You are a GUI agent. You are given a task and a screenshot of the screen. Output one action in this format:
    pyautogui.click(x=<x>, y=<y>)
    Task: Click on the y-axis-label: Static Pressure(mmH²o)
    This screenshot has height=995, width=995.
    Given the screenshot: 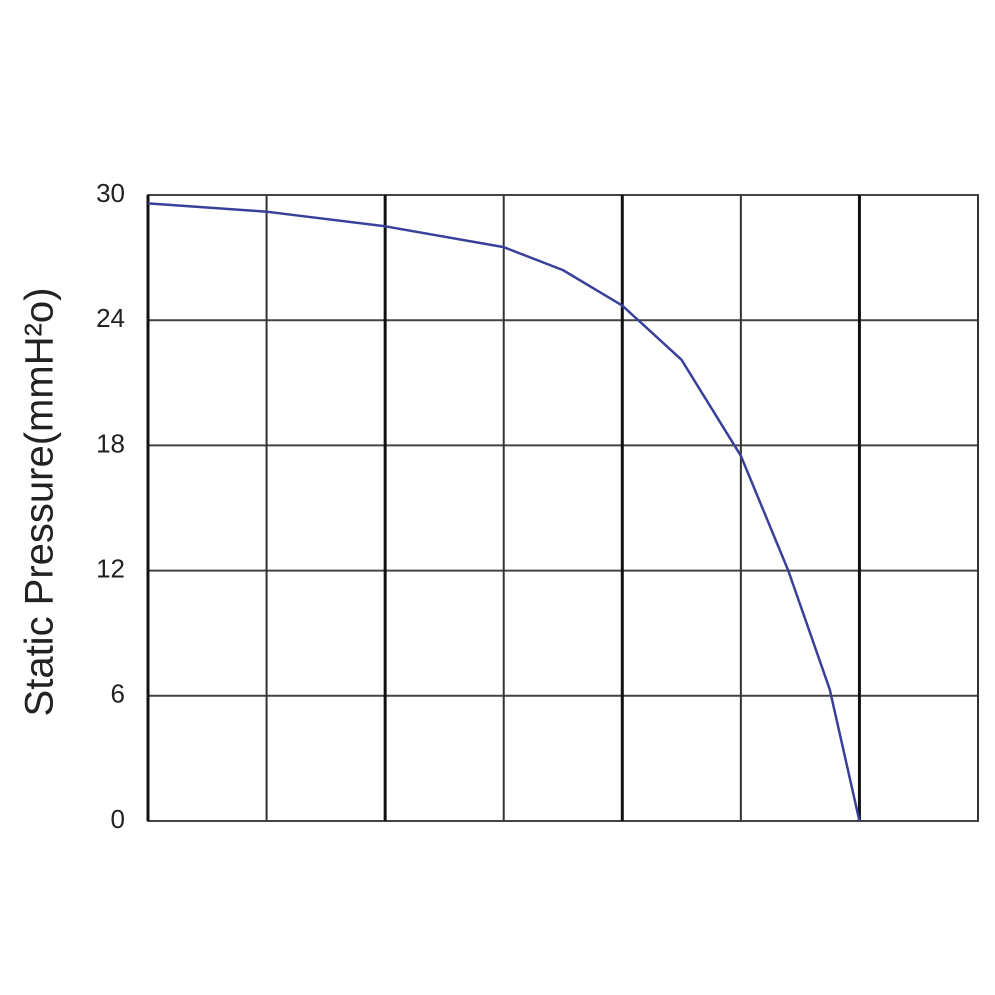 What is the action you would take?
    pyautogui.click(x=40, y=502)
    